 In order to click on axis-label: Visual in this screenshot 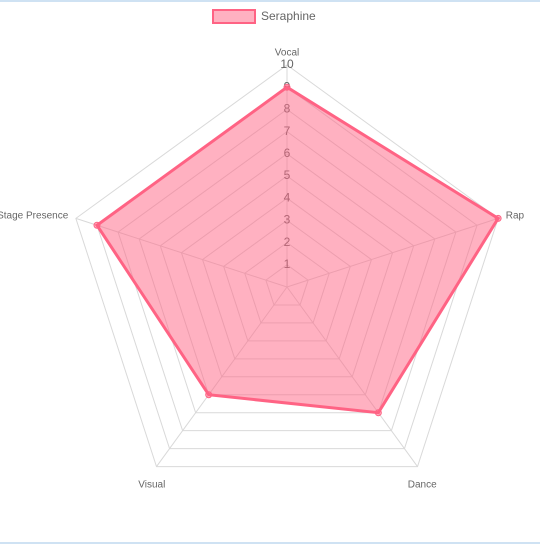, I will do `click(151, 485)`.